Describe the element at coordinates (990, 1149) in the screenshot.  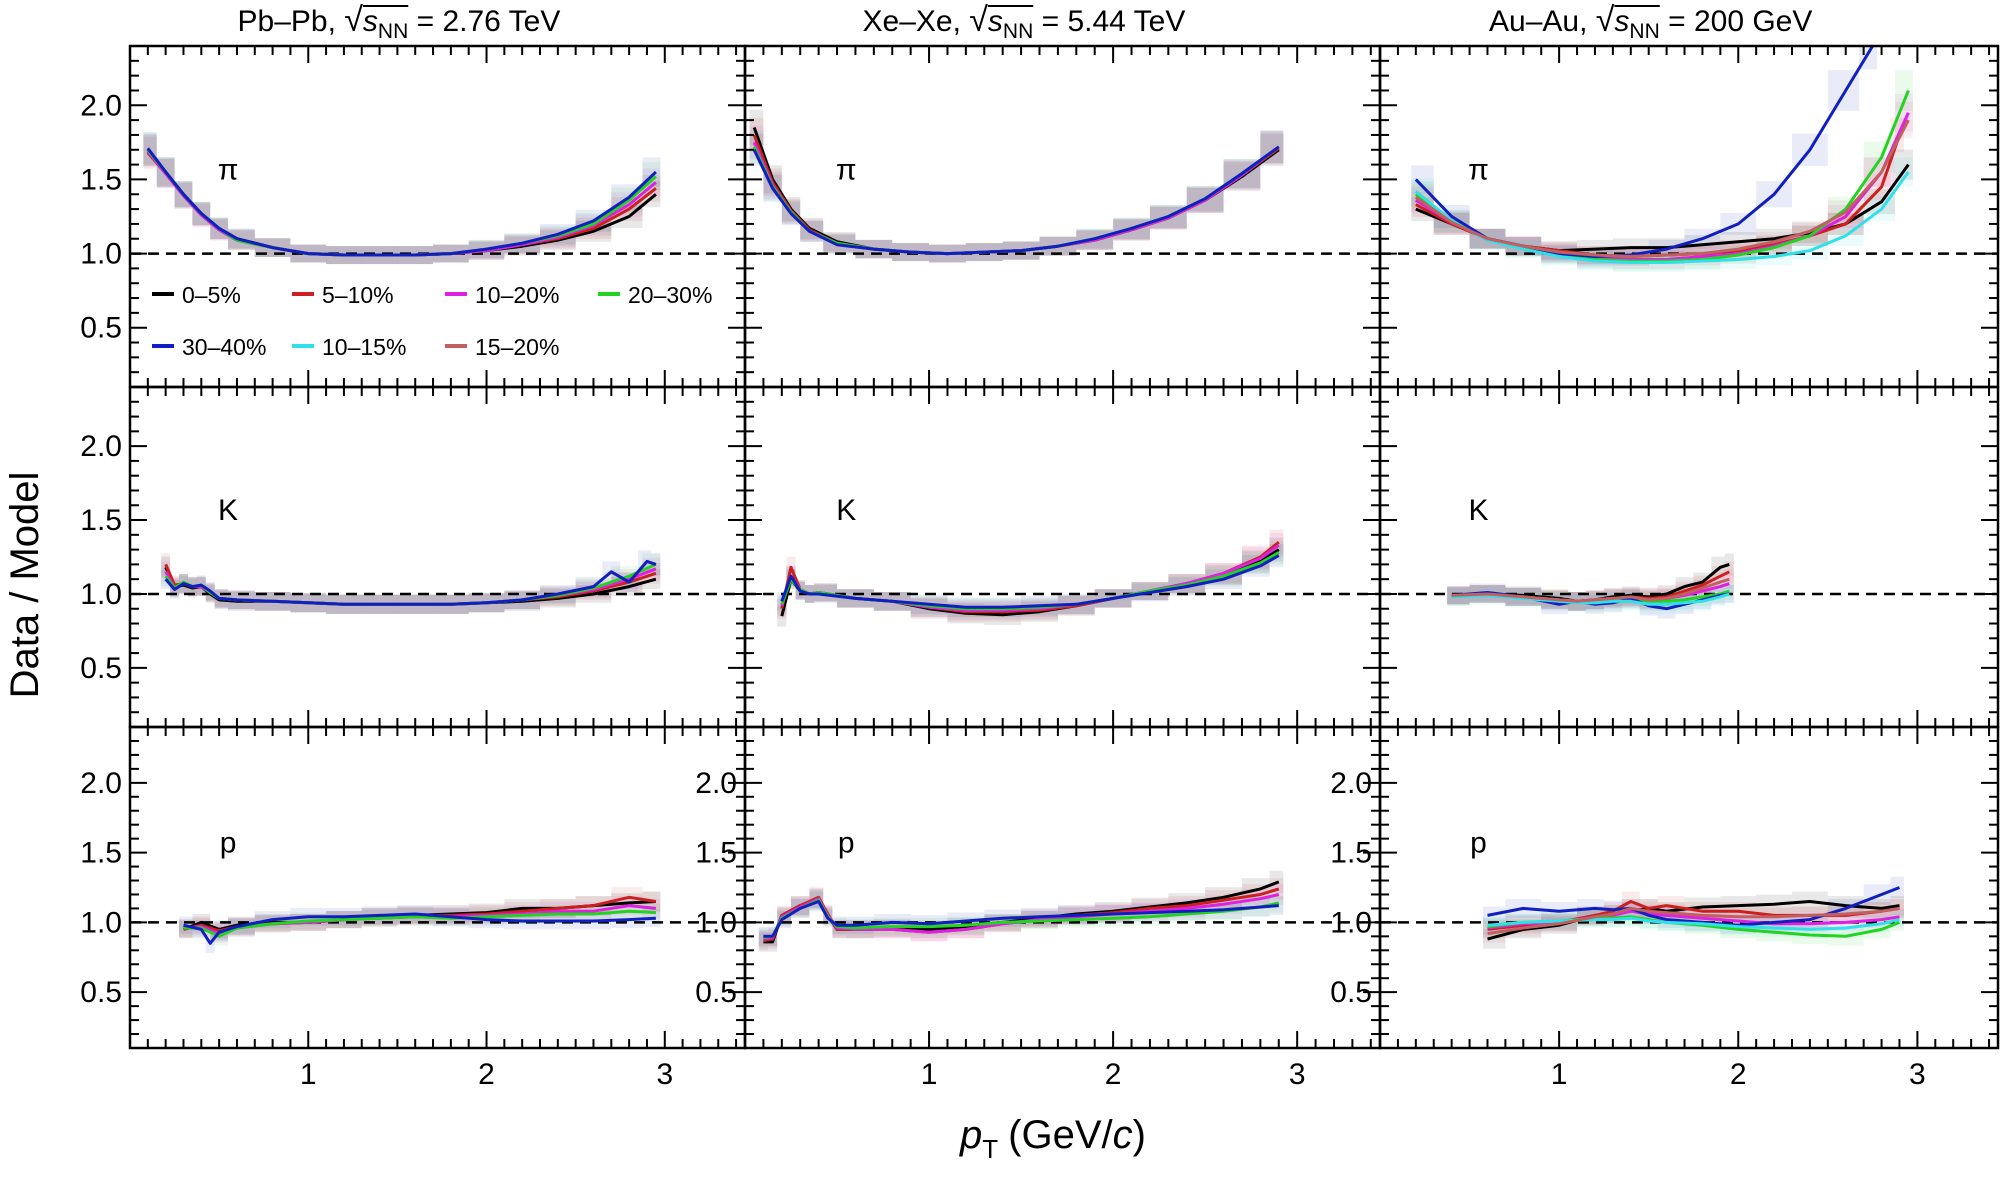
I see `x-axis-subscript: T` at that location.